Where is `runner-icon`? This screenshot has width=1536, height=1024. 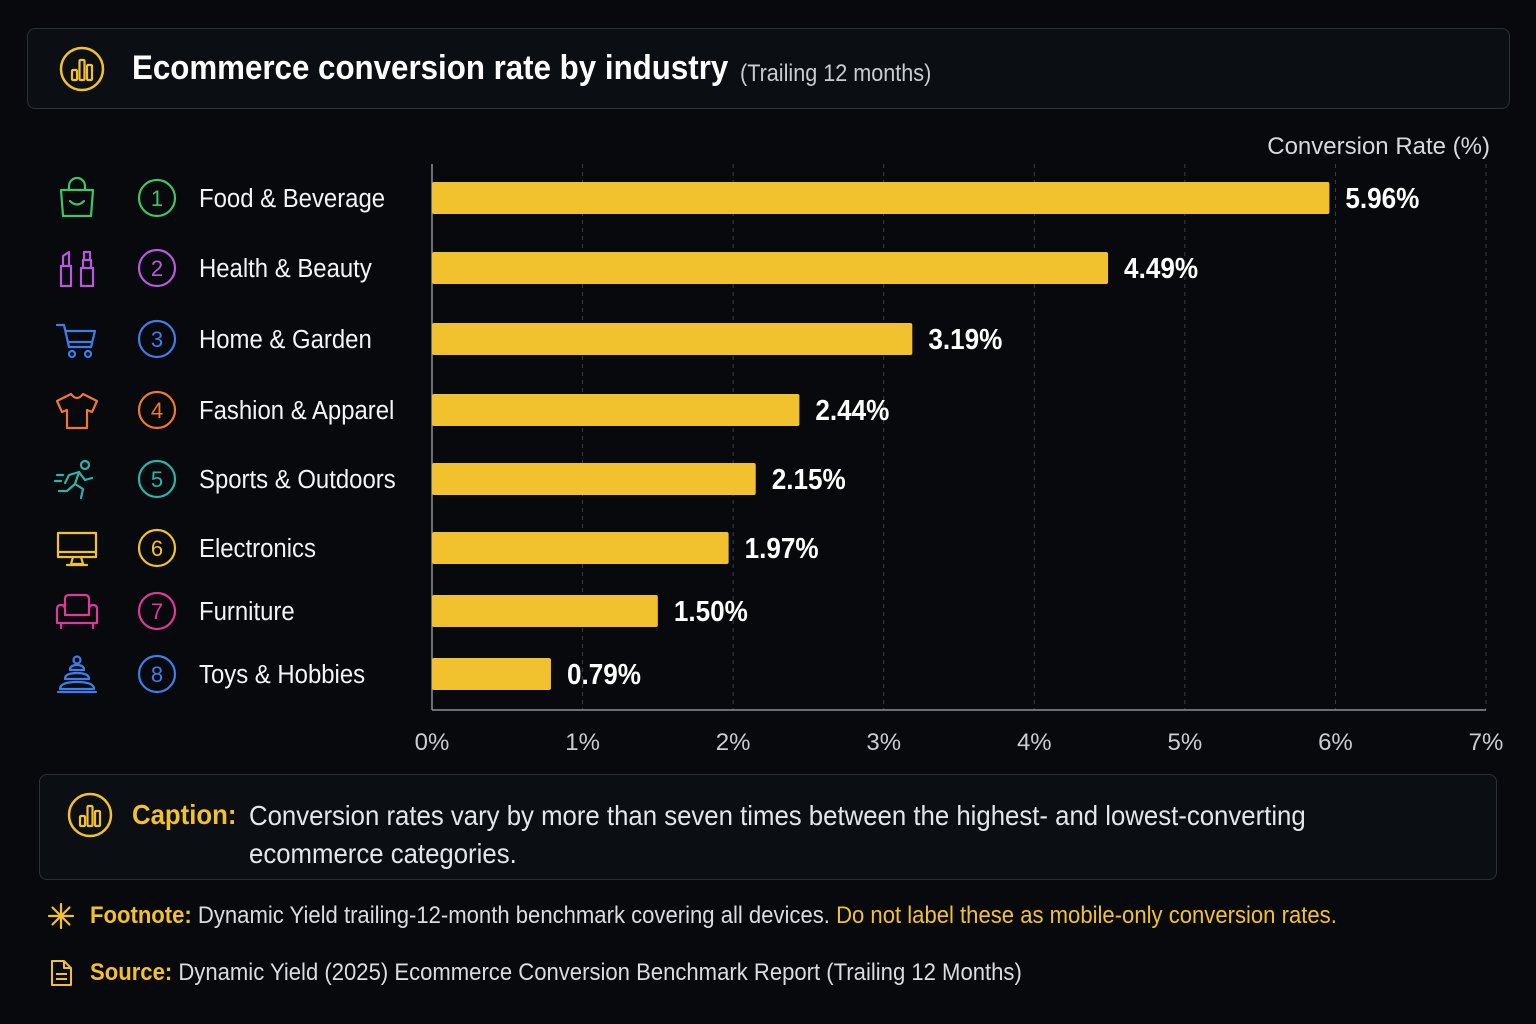
runner-icon is located at coordinates (73, 479).